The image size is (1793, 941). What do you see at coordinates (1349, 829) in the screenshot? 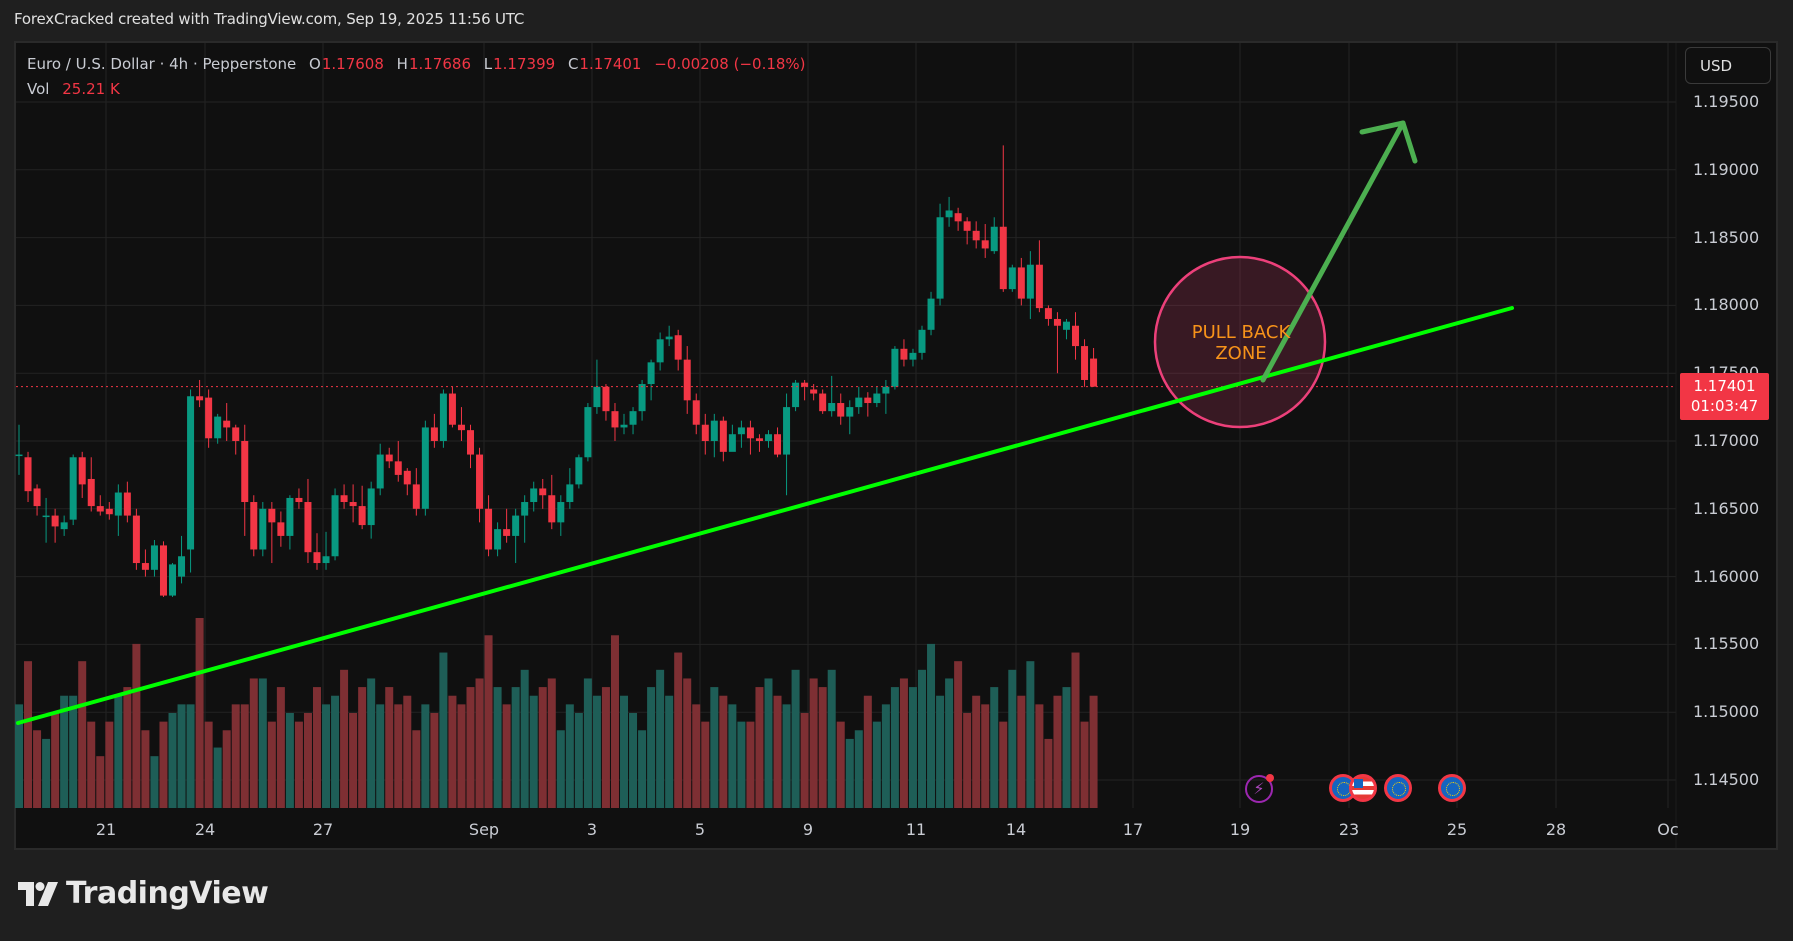
I see `time-tick-label: 23` at bounding box center [1349, 829].